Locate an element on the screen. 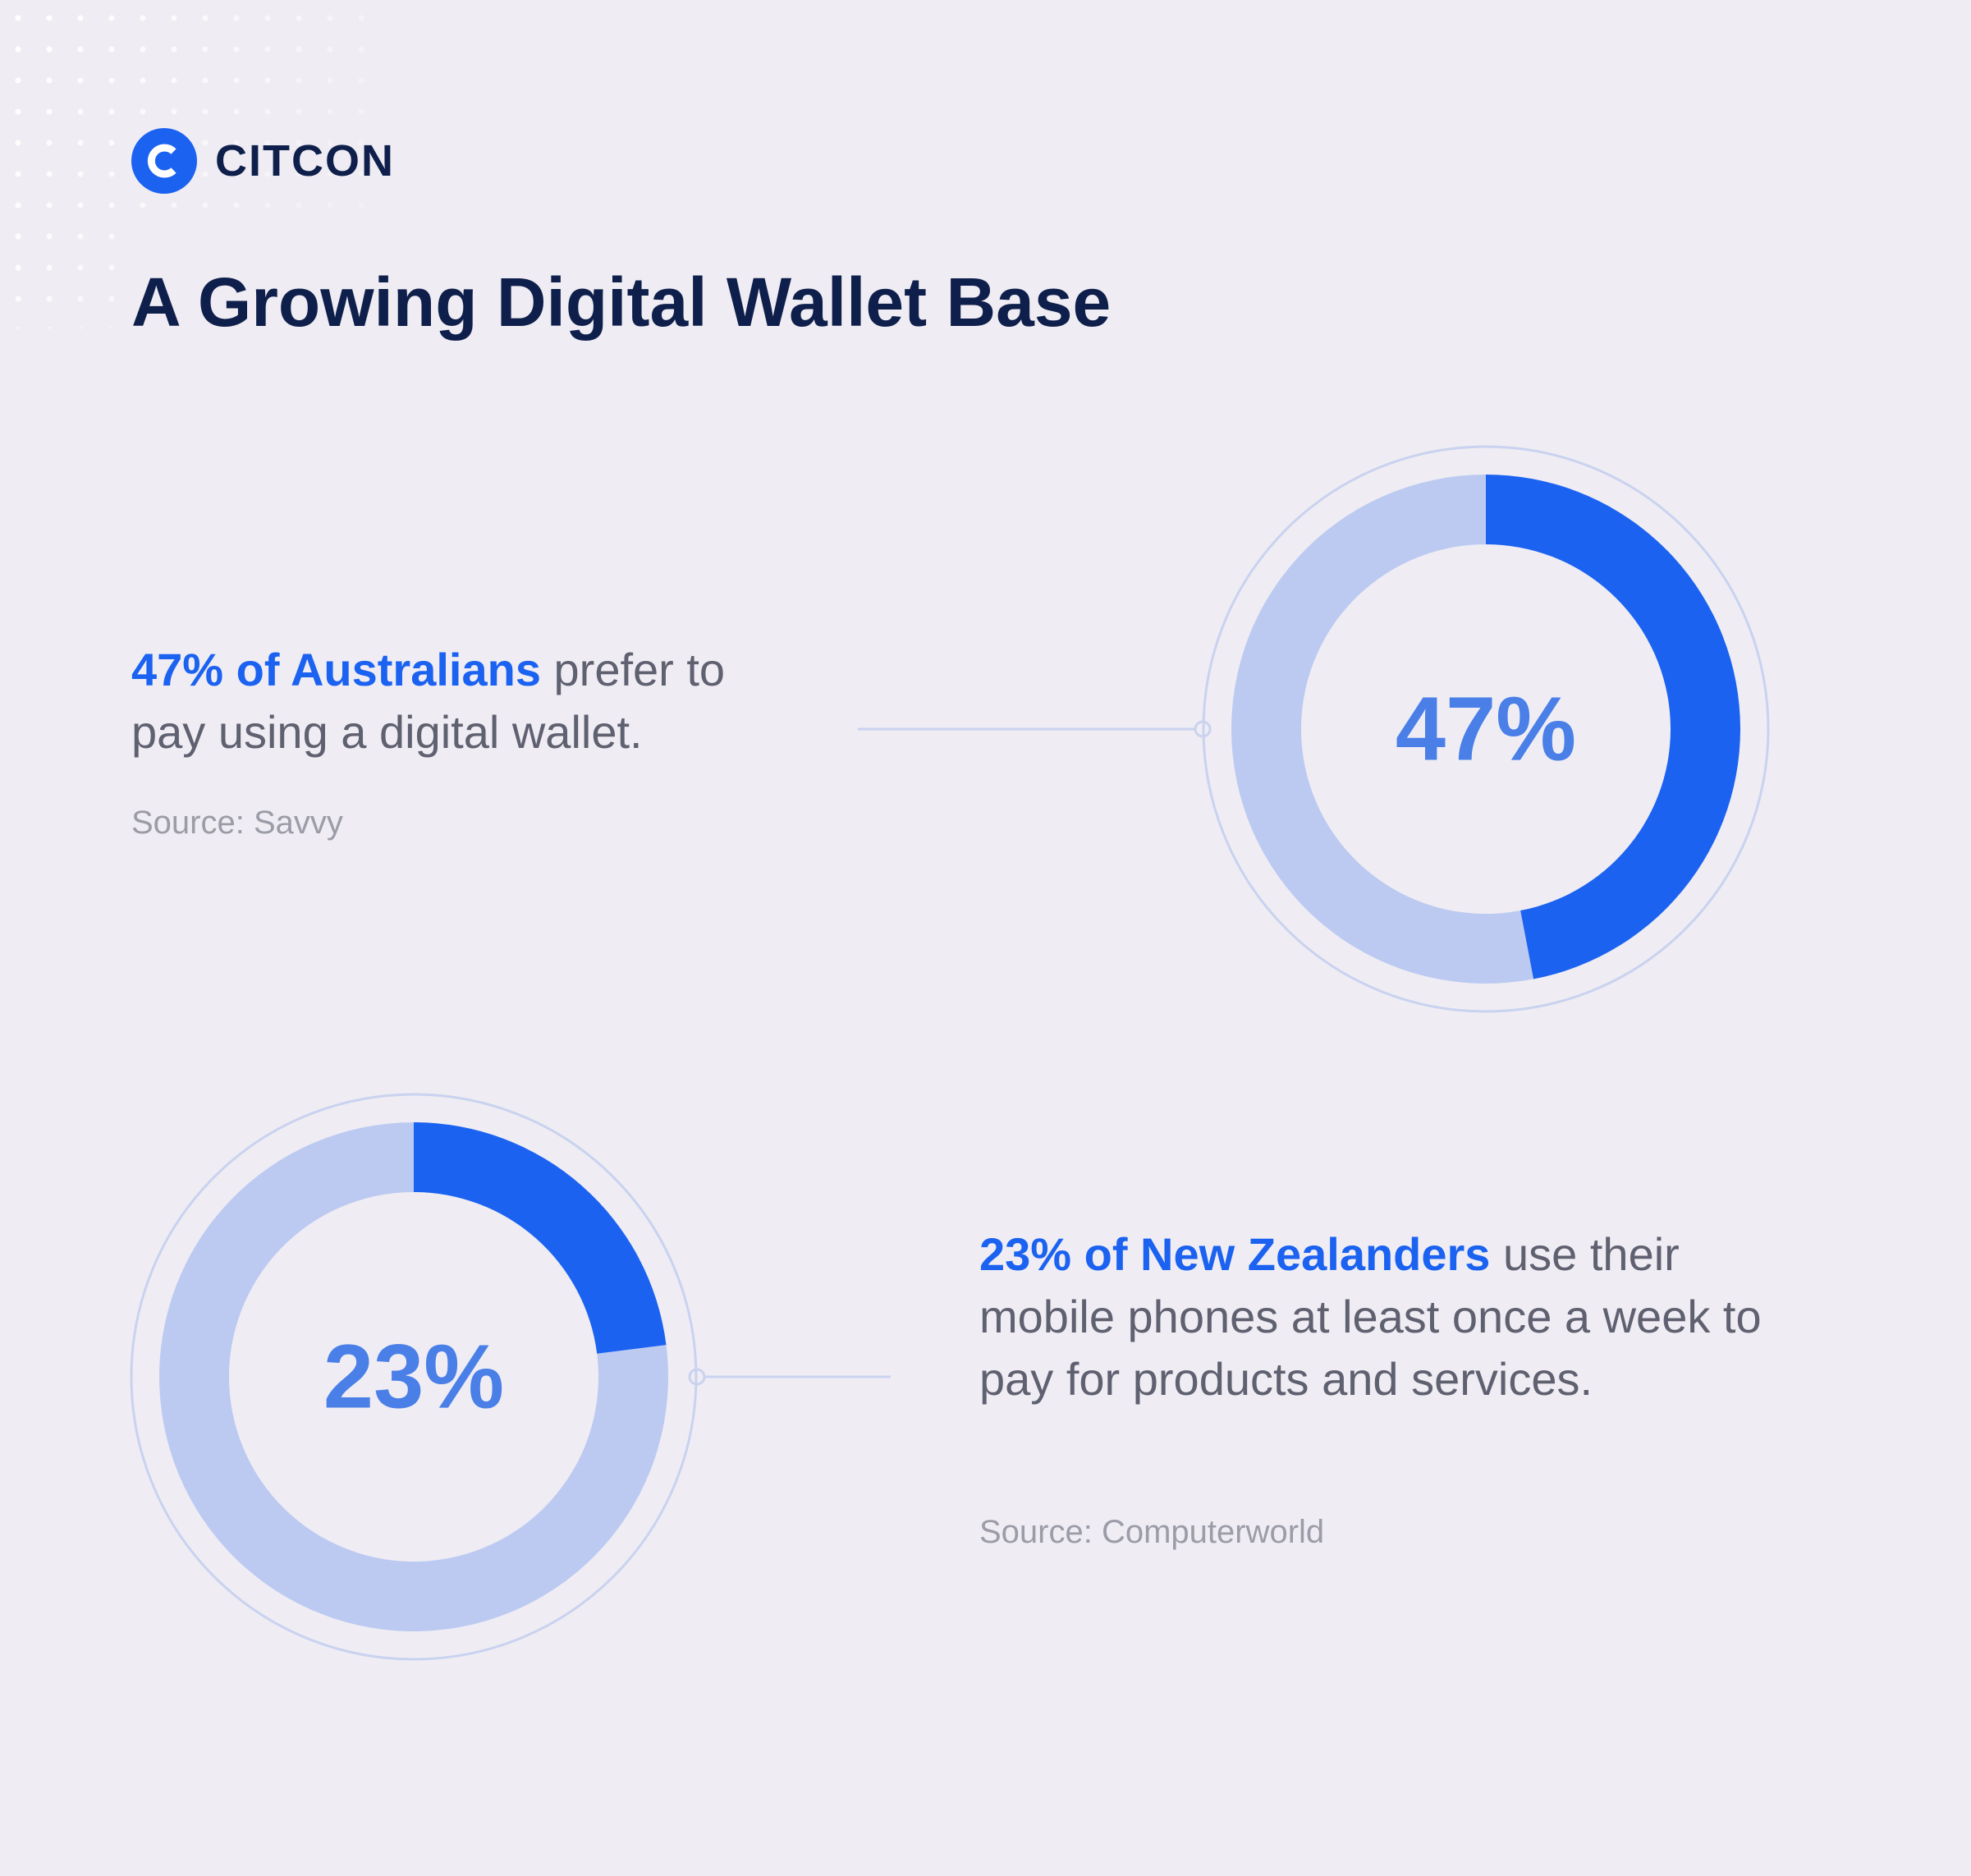 This screenshot has width=1971, height=1876. brand-name: CITCON is located at coordinates (305, 161).